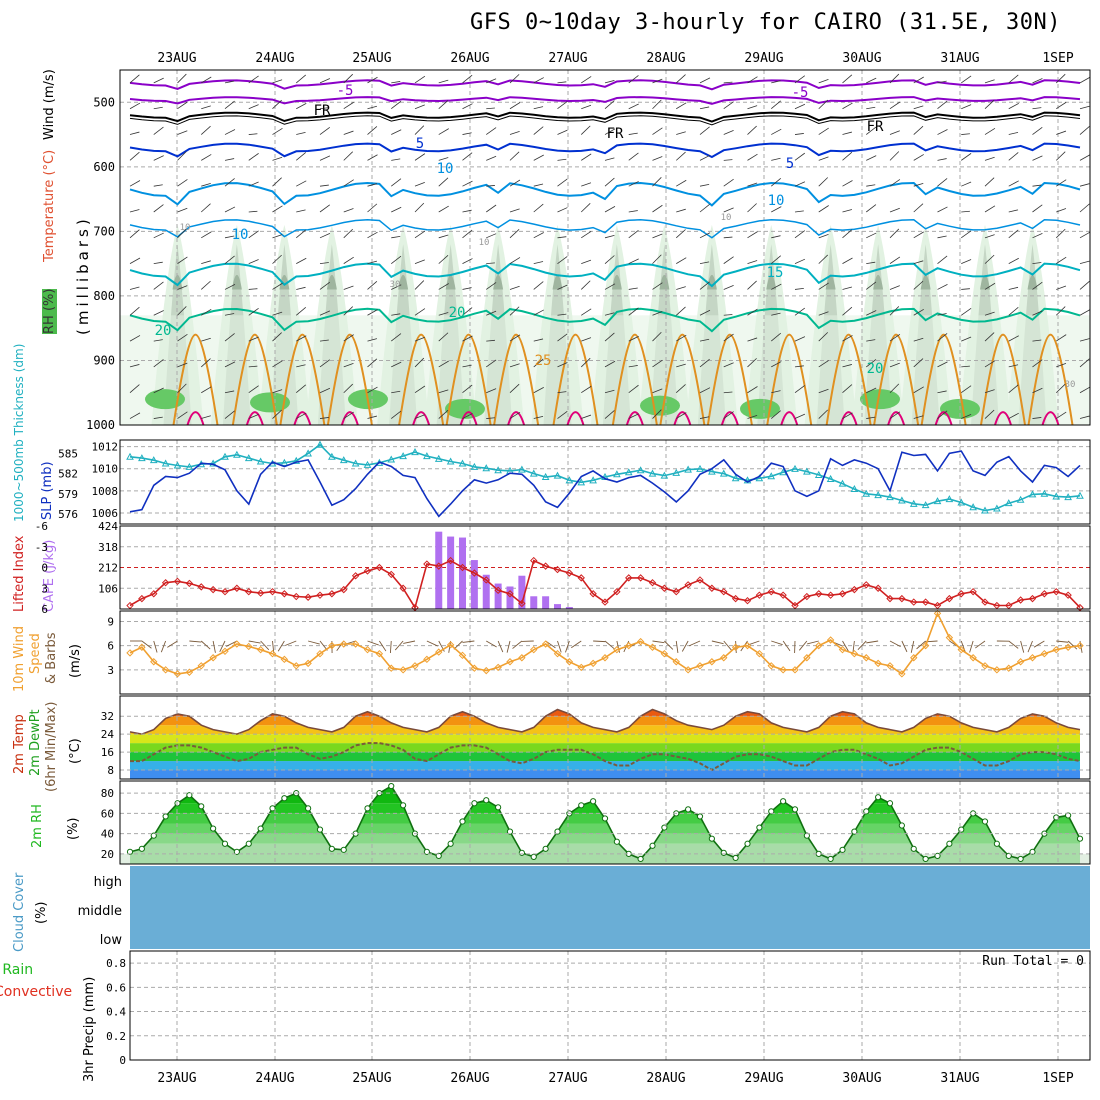 Image resolution: width=1100 pixels, height=1100 pixels. What do you see at coordinates (104, 167) in the screenshot?
I see `pressure-tick: 600` at bounding box center [104, 167].